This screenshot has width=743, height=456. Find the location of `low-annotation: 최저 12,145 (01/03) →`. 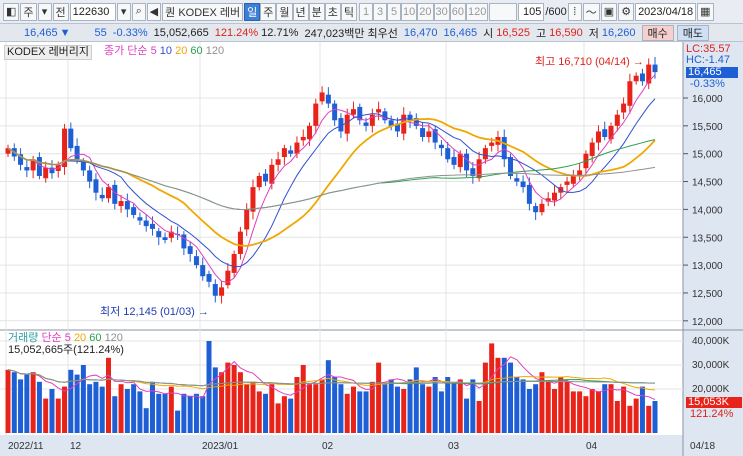

low-annotation: 최저 12,145 (01/03) → is located at coordinates (154, 312).